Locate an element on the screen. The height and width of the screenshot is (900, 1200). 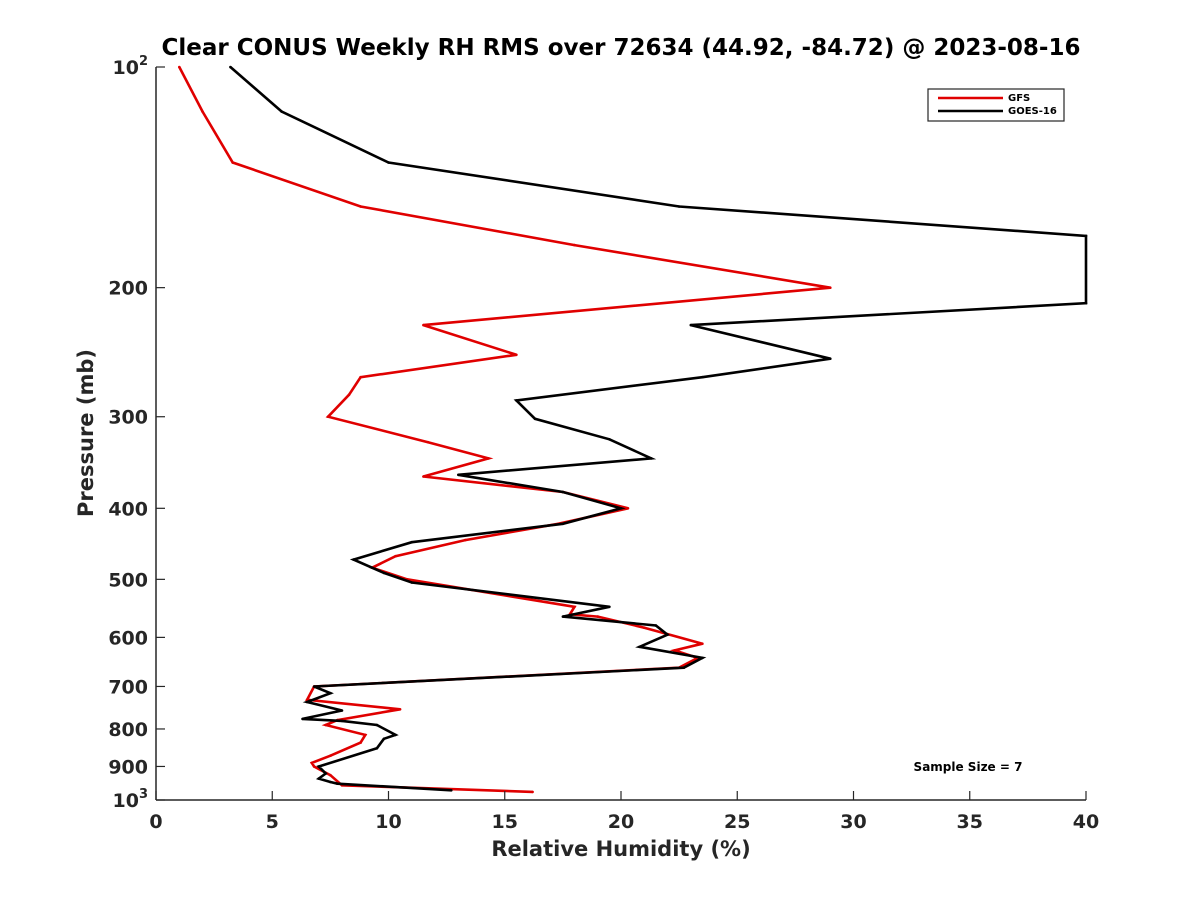
x-tick-label: 0 is located at coordinates (155, 822).